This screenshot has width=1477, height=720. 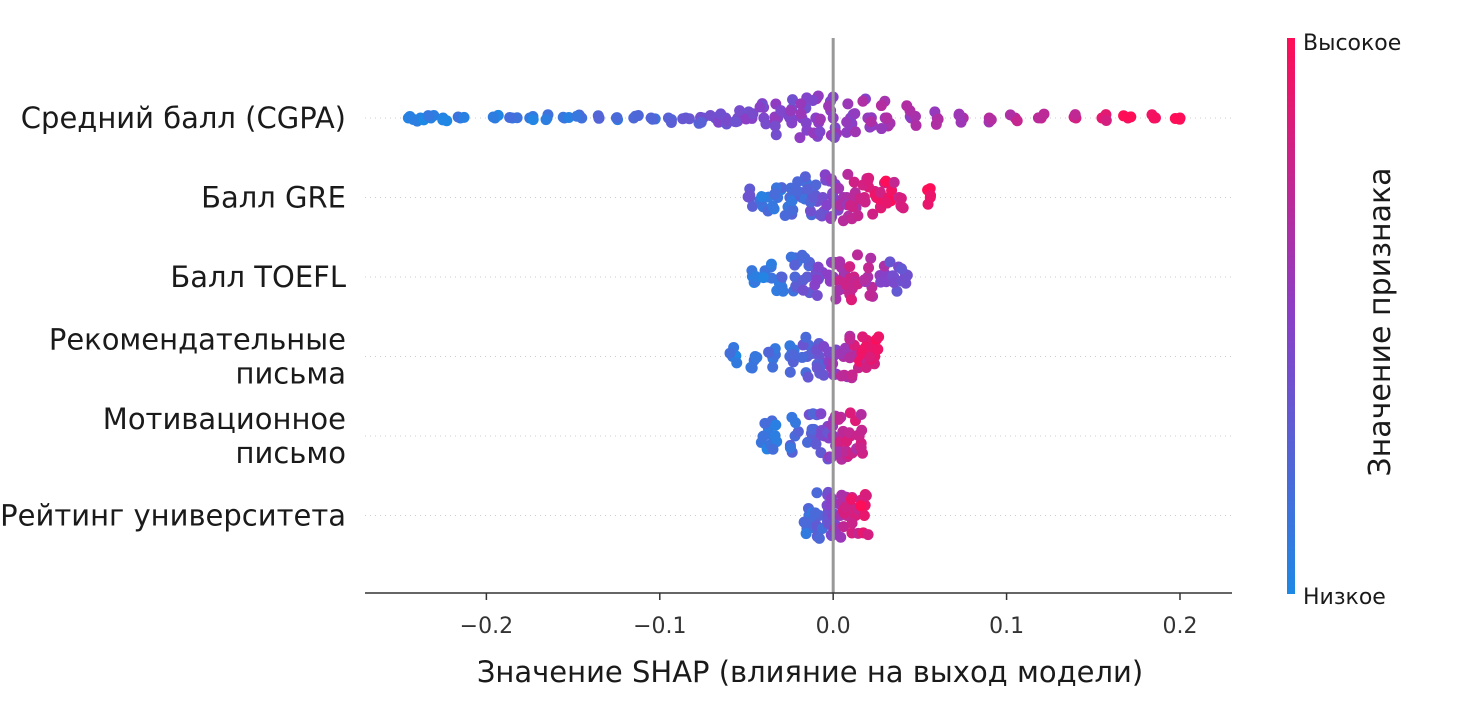 I want to click on x-ticks: −0.2 −0.1 0.0 0.1 0.2, so click(x=828, y=616).